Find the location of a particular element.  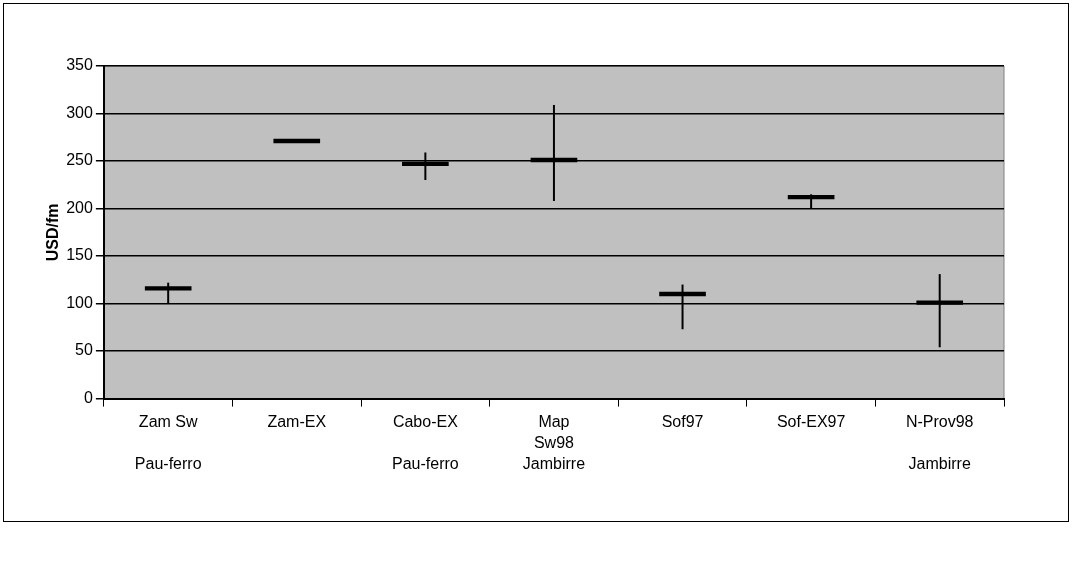

x-tick-label: Zam-EX is located at coordinates (297, 422).